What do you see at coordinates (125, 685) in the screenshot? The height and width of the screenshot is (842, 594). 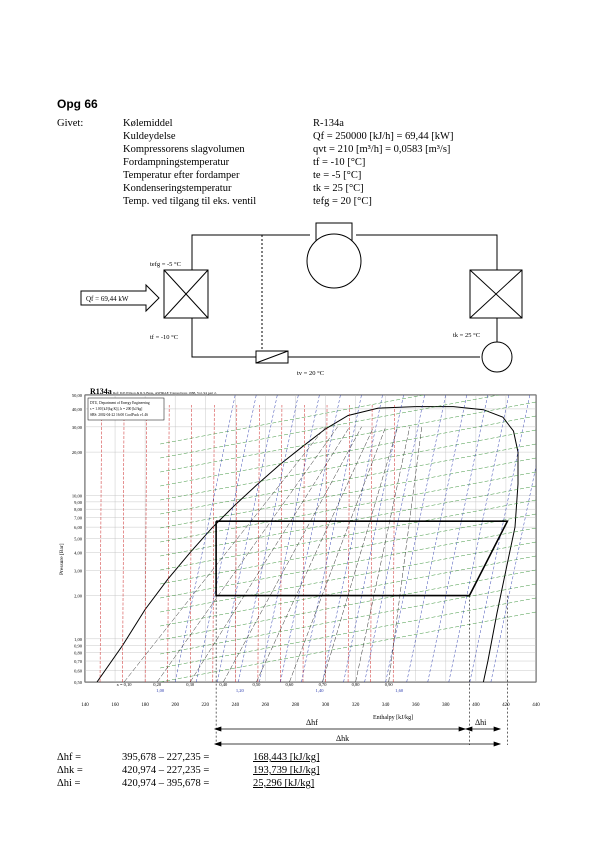 I see `quality-label: x = 0,10` at bounding box center [125, 685].